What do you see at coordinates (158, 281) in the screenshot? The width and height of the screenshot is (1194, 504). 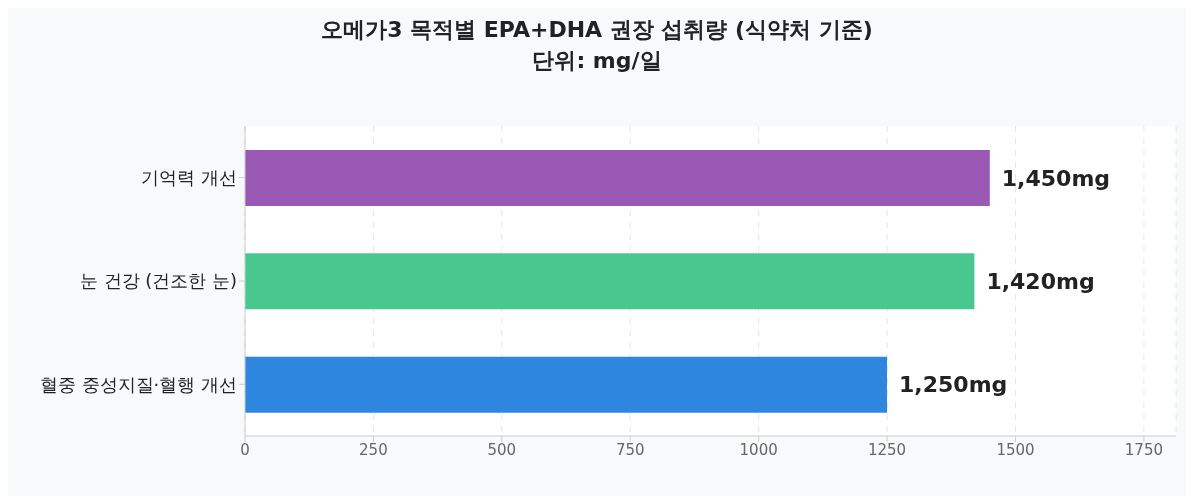 I see `y-tick-label: 눈 건강 (건조한 눈)` at bounding box center [158, 281].